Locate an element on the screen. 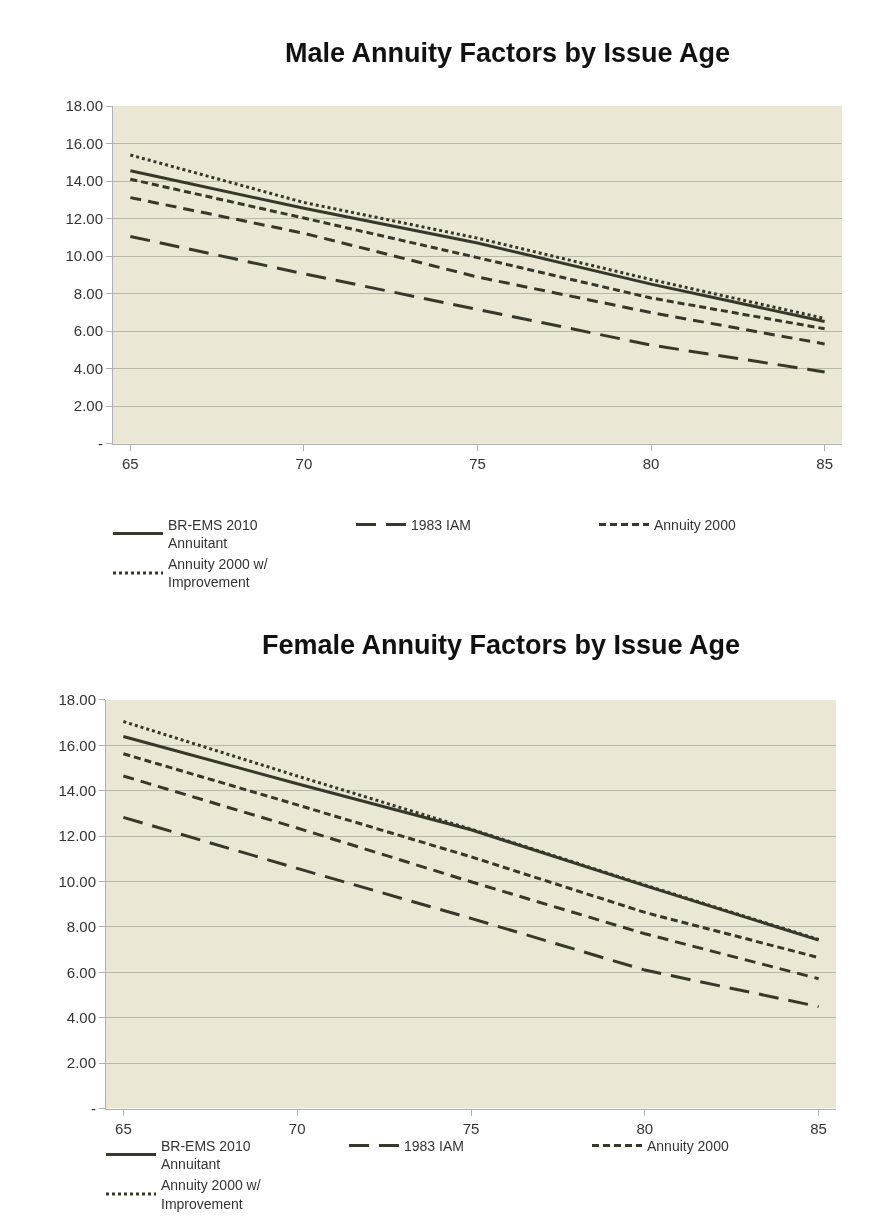 The image size is (882, 1219). chart-title: Male Annuity Factors by Issue Age is located at coordinates (508, 53).